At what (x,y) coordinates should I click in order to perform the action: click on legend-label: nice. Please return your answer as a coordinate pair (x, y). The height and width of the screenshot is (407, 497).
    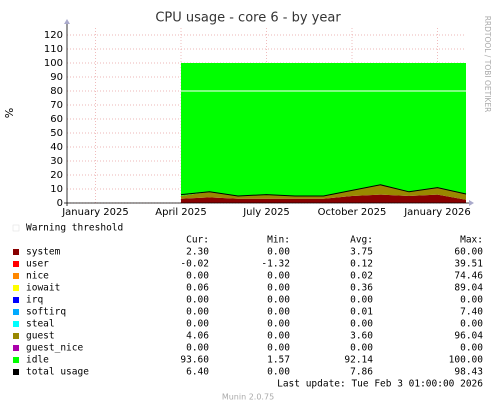
    Looking at the image, I should click on (37, 276).